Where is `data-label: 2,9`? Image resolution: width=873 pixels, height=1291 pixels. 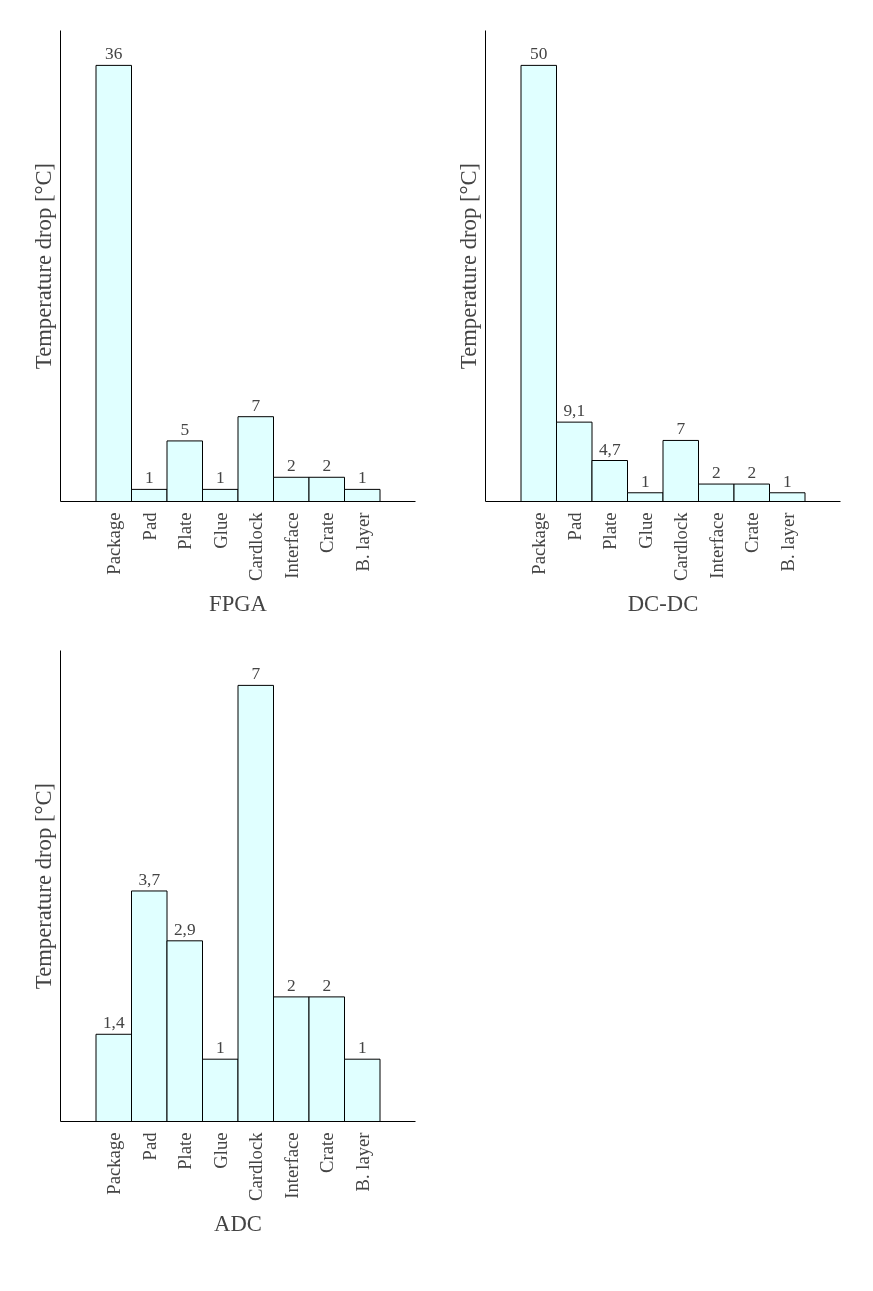 data-label: 2,9 is located at coordinates (184, 929).